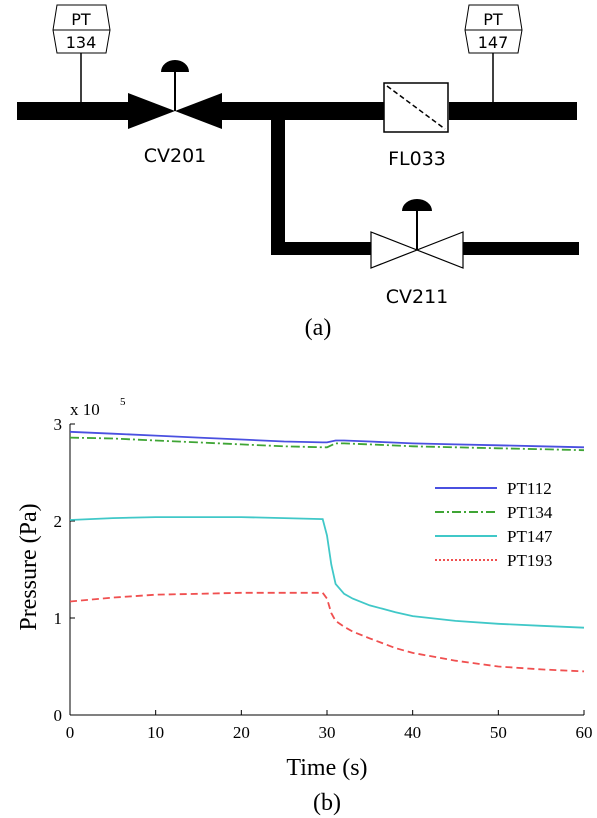 The width and height of the screenshot is (597, 818). Describe the element at coordinates (327, 632) in the screenshot. I see `series-line-pt193` at that location.